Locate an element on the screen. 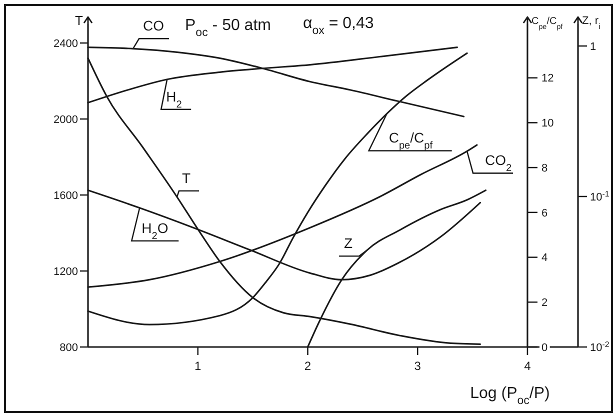 Image resolution: width=615 pixels, height=417 pixels. series-label: CO$_{2}$ is located at coordinates (498, 163).